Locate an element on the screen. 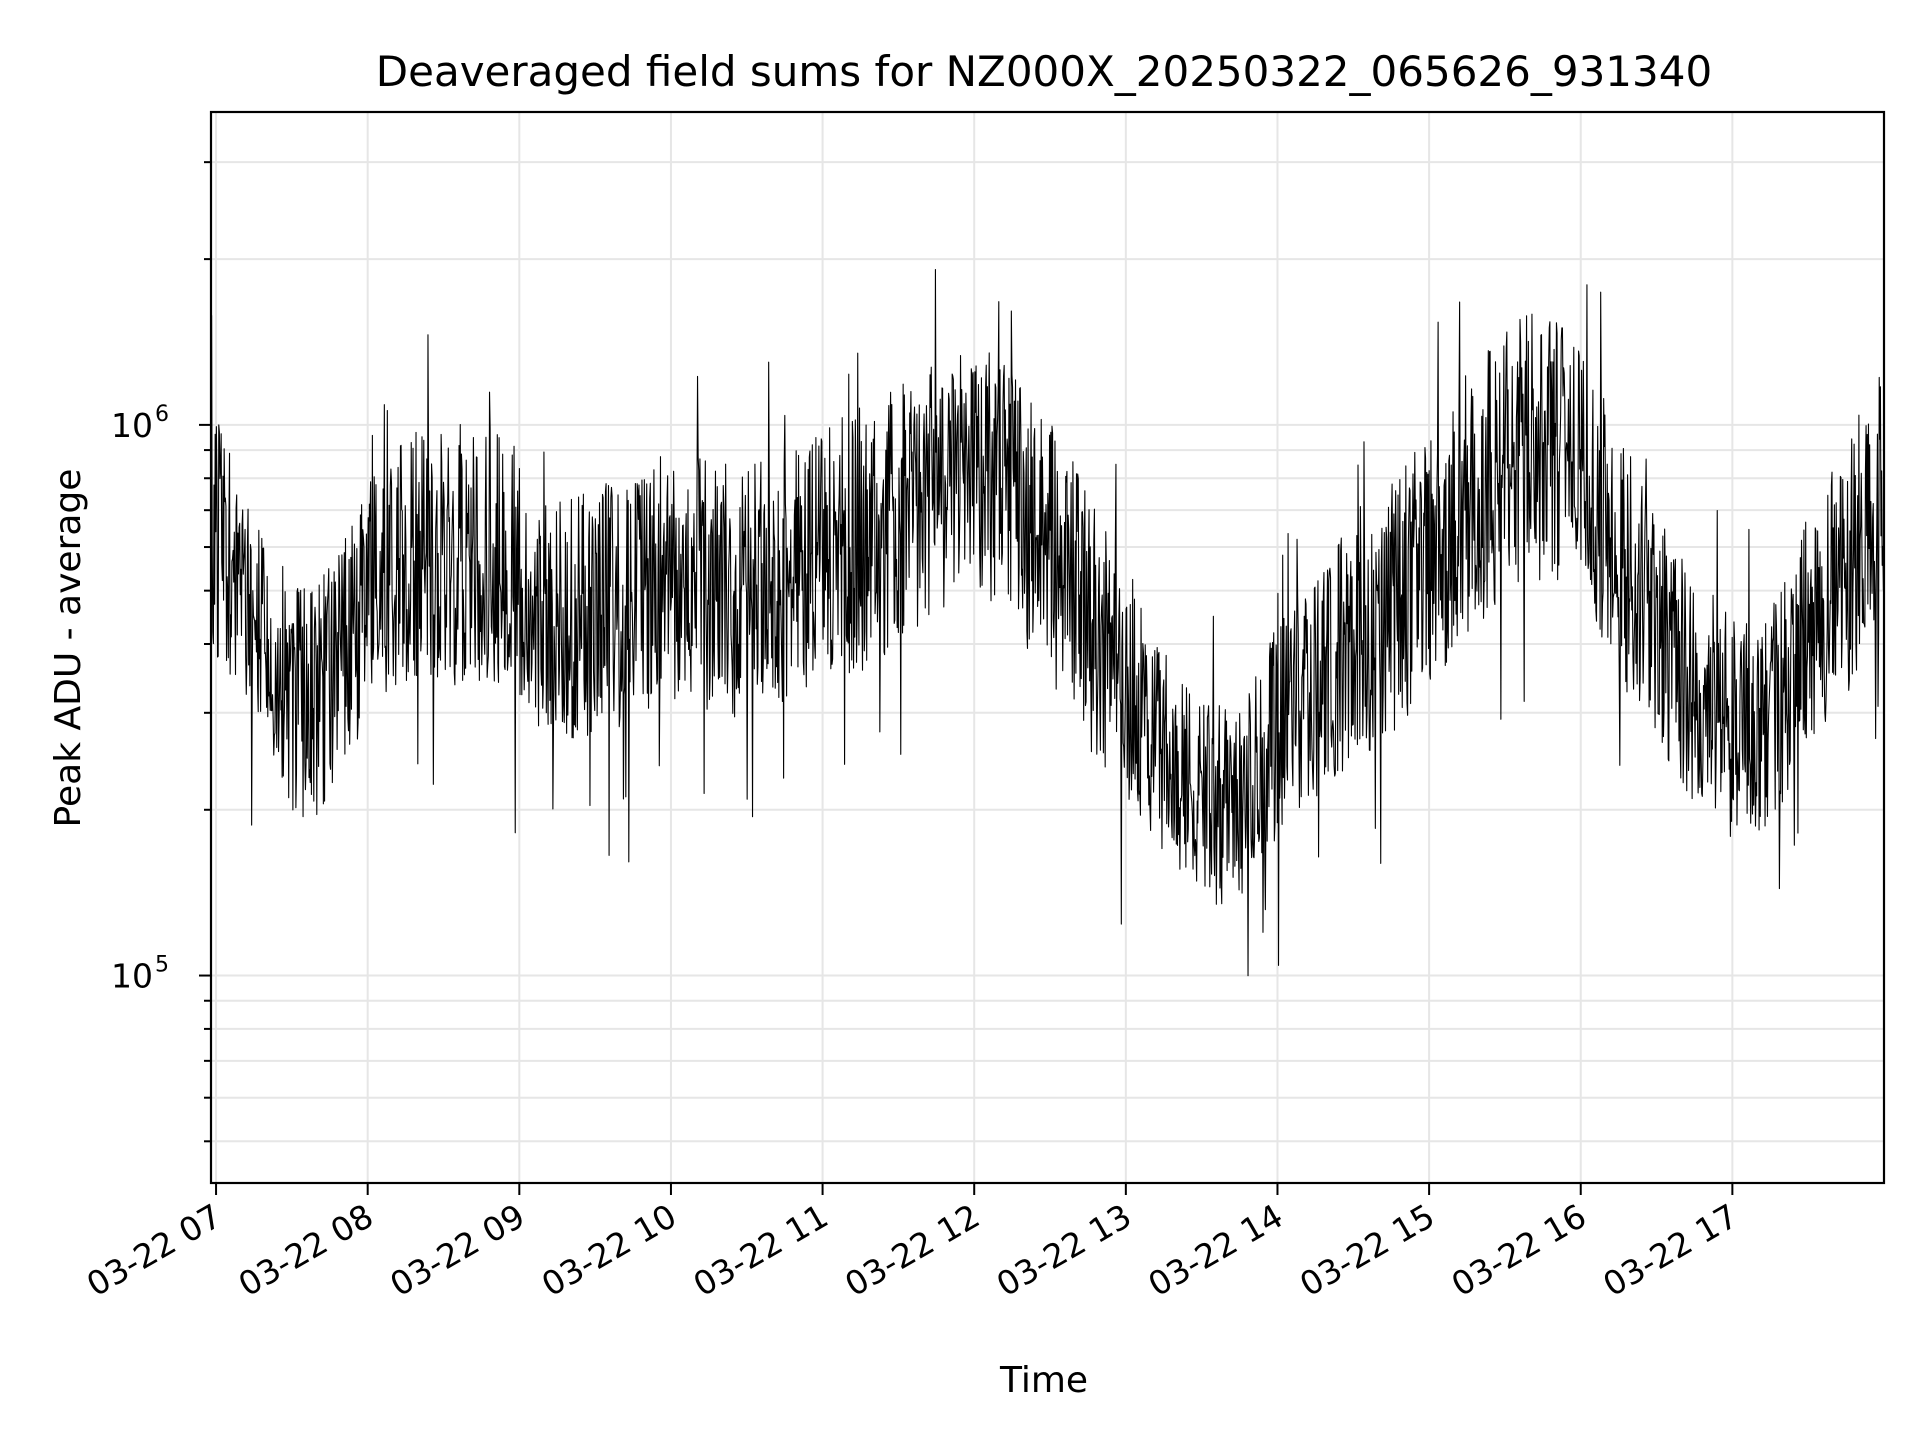  x-tick-label: 03-22 14 is located at coordinates (1215, 1250).